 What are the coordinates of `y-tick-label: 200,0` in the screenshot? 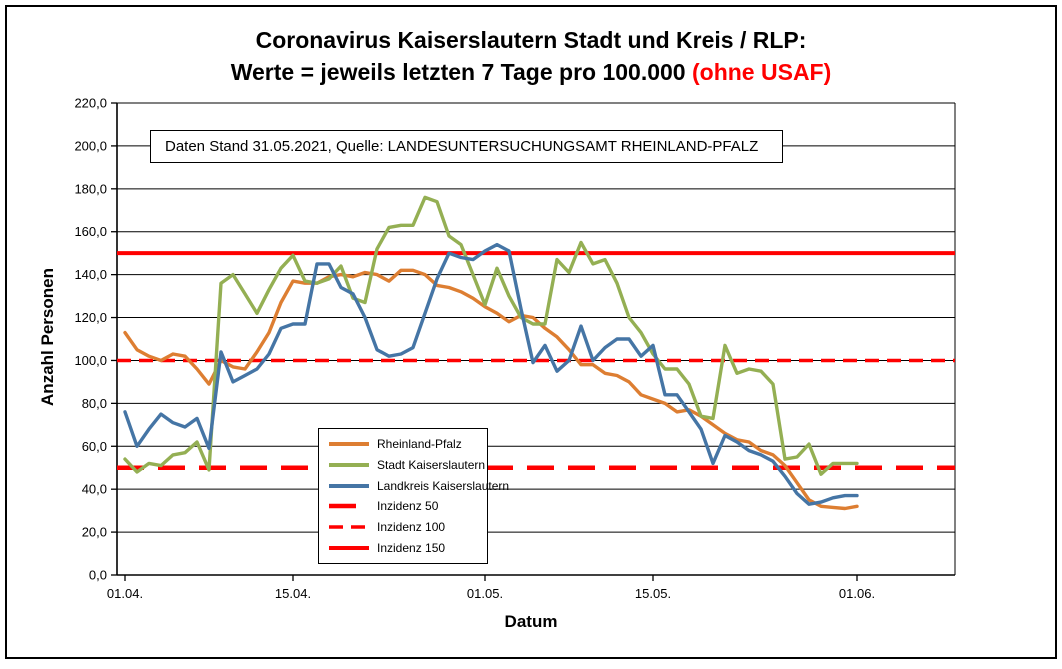 It's located at (90, 145).